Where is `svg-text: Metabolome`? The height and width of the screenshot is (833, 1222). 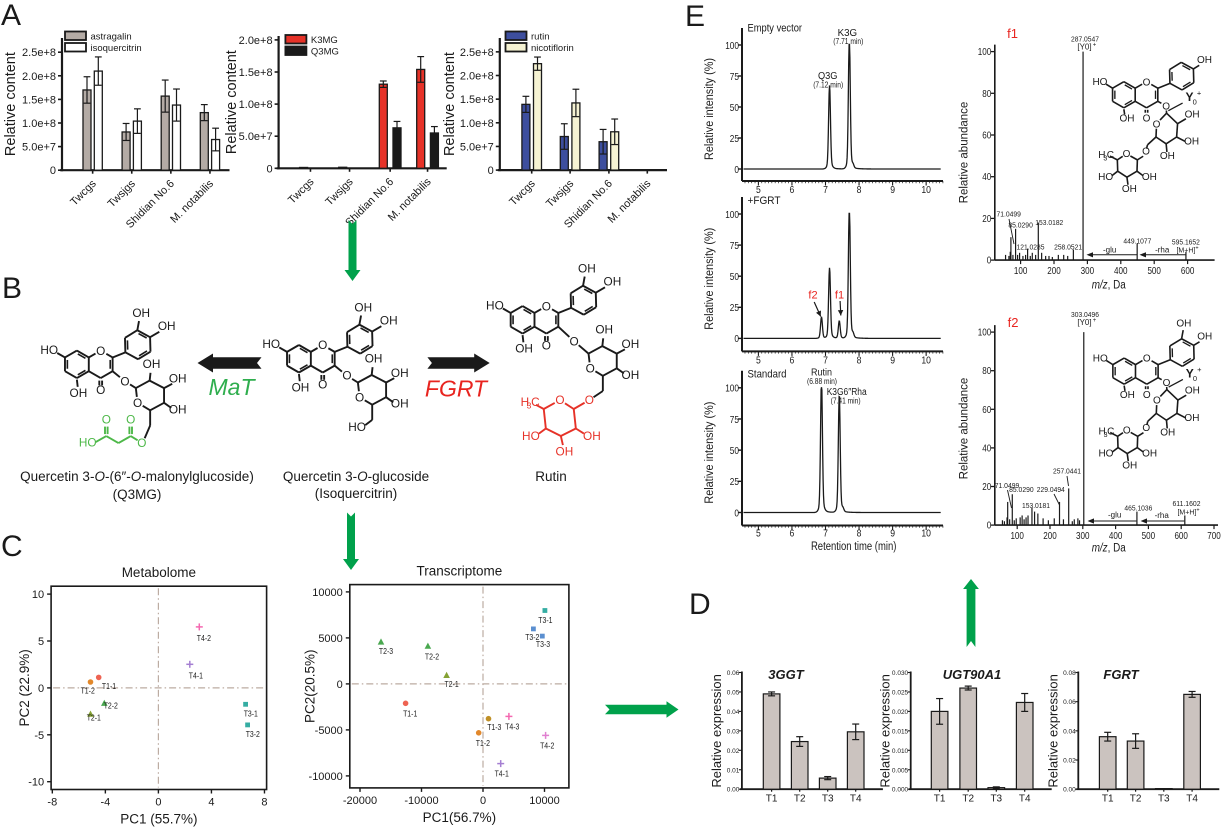 svg-text: Metabolome is located at coordinates (159, 572).